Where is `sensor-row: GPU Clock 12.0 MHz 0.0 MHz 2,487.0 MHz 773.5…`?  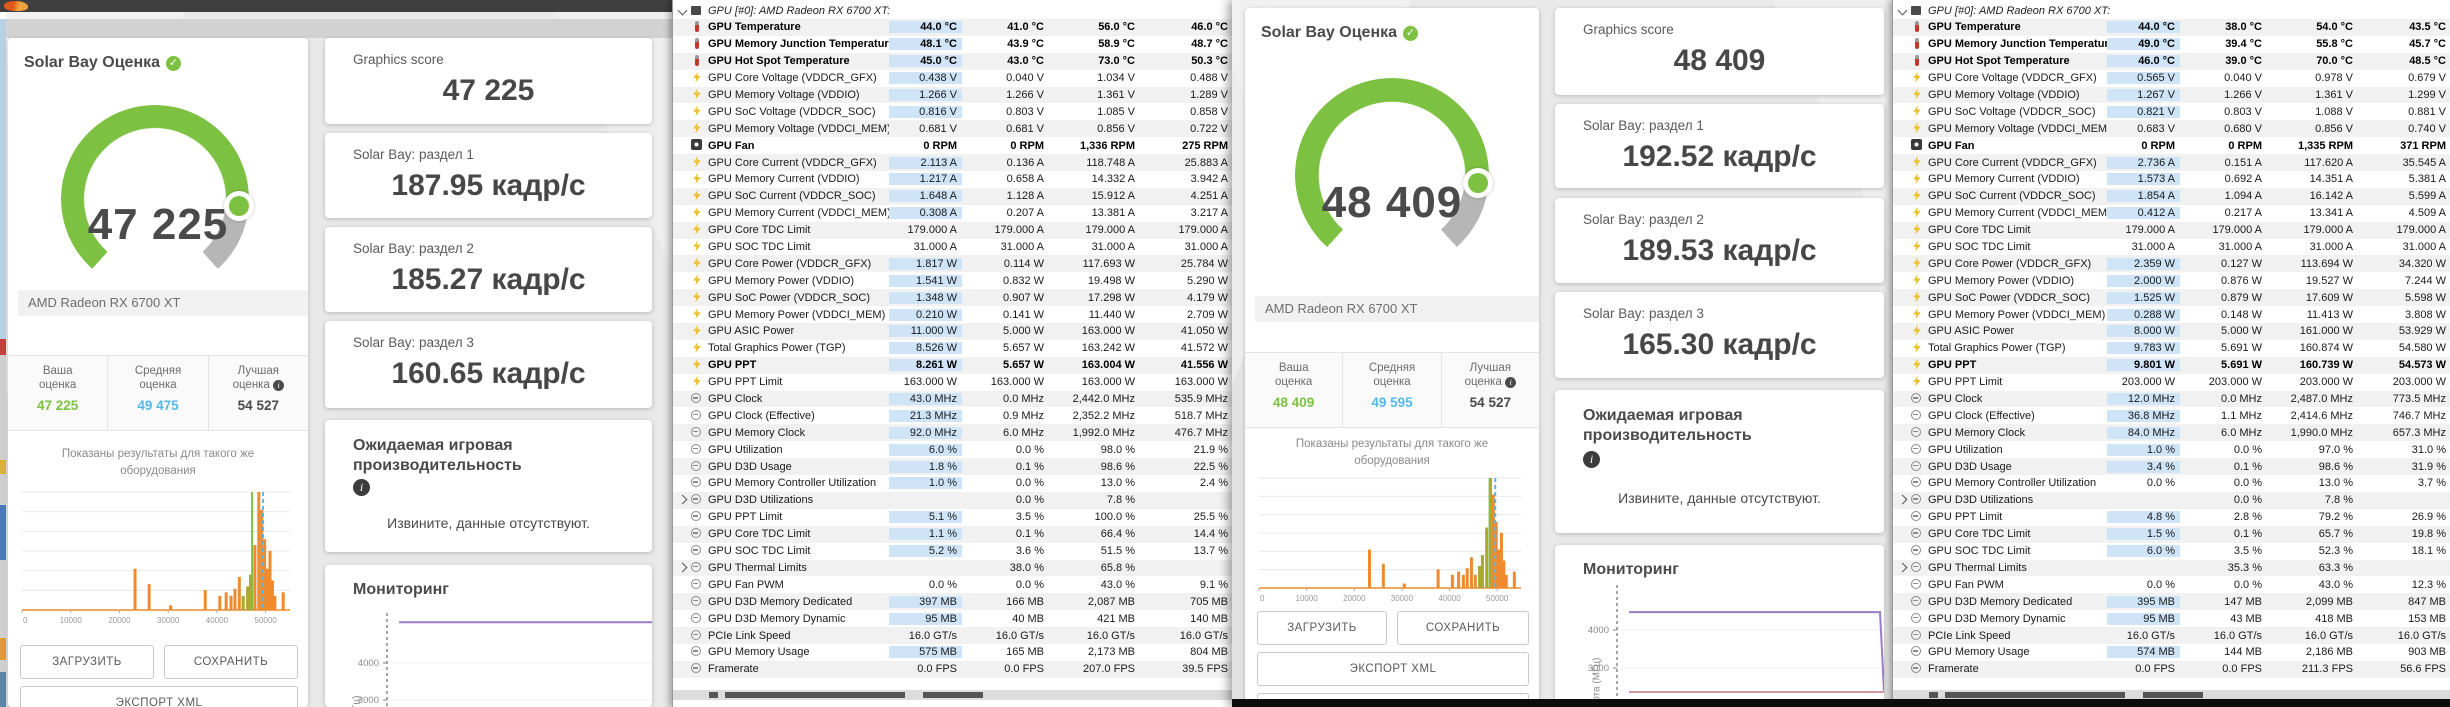
sensor-row: GPU Clock 12.0 MHz 0.0 MHz 2,487.0 MHz 773.5… is located at coordinates (2171, 399).